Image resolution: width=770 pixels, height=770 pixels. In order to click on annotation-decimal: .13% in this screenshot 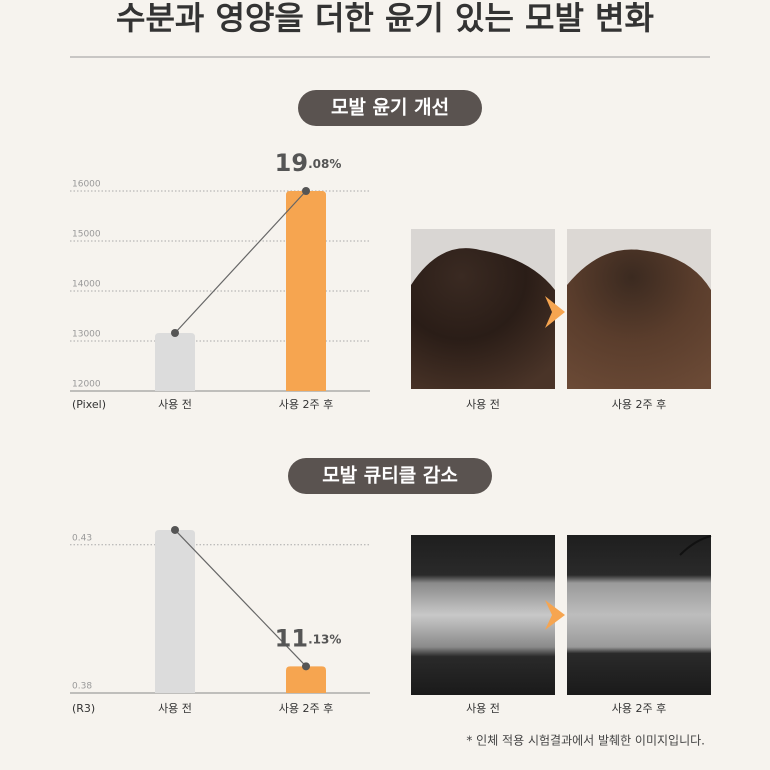, I will do `click(324, 639)`.